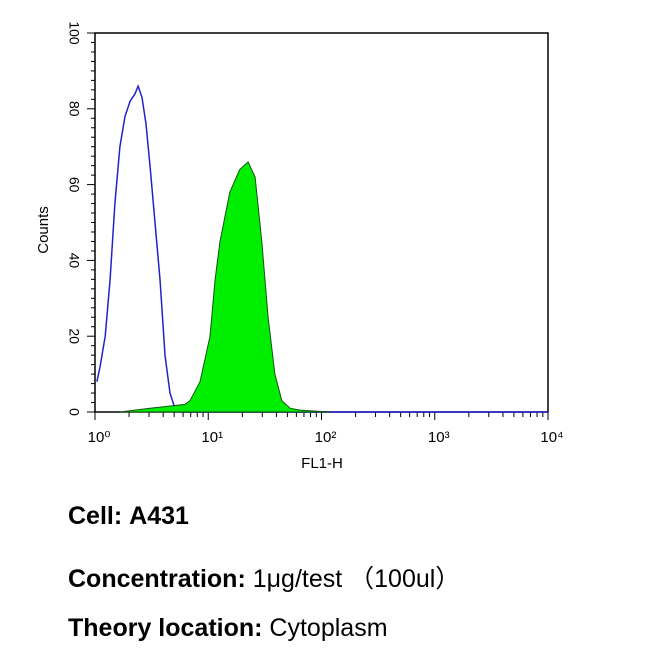 This screenshot has height=650, width=650. I want to click on detail-value: Cytoplasm, so click(328, 628).